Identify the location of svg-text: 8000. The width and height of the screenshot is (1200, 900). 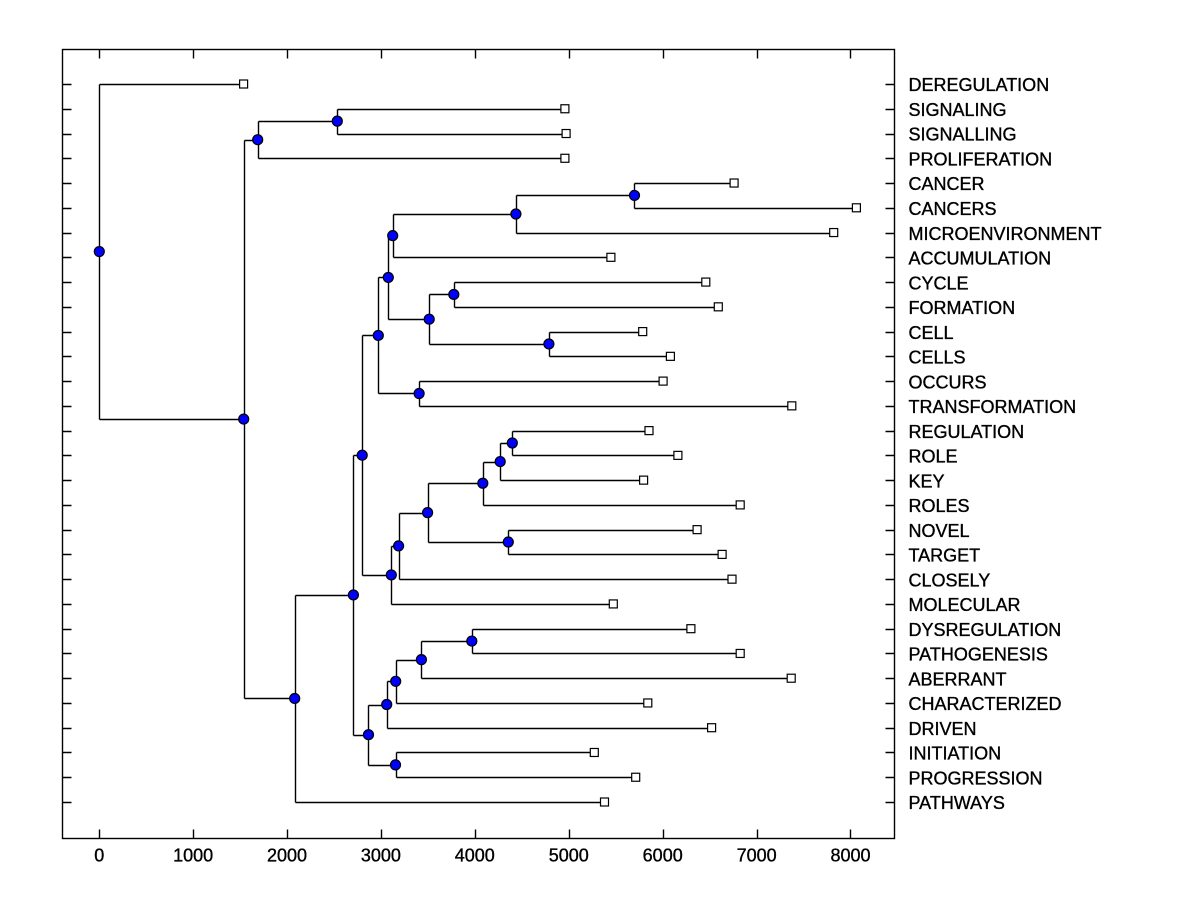
(850, 856).